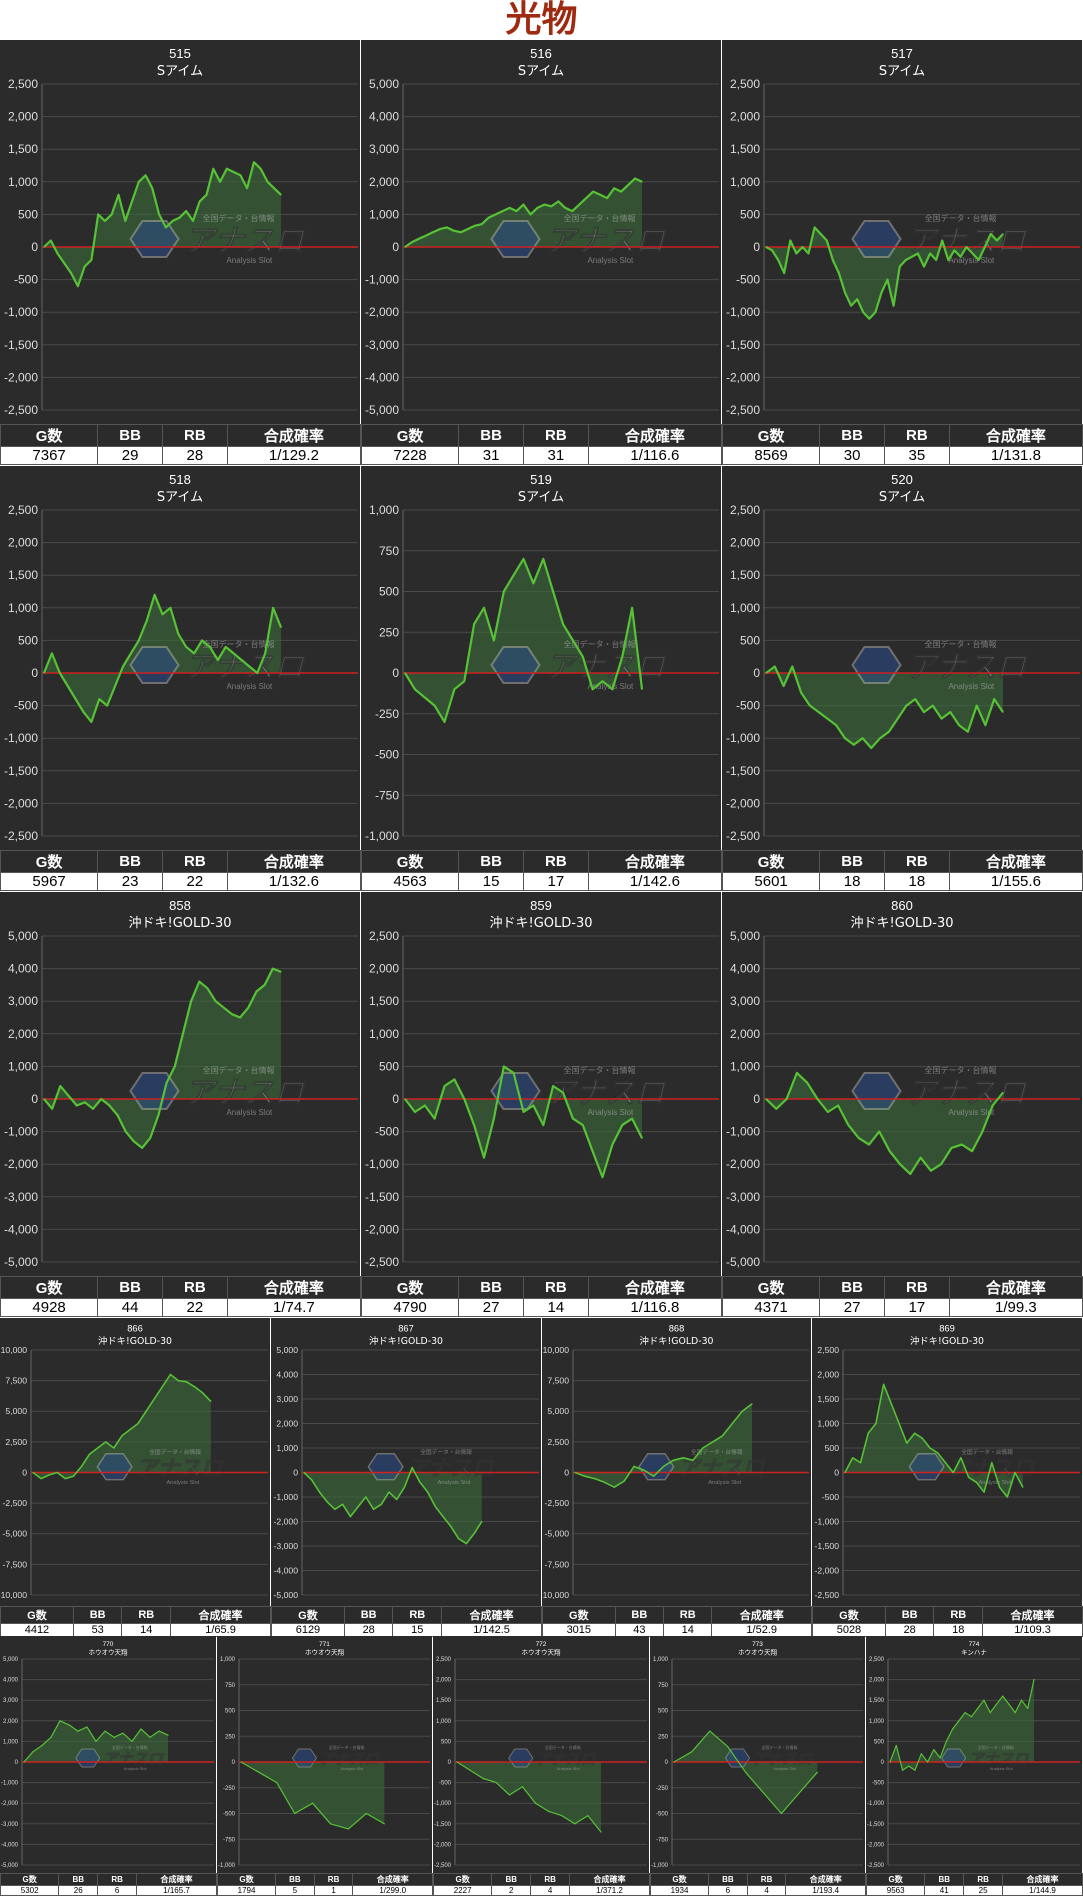 Image resolution: width=1083 pixels, height=1896 pixels. I want to click on y-tick-label: 2,500, so click(23, 510).